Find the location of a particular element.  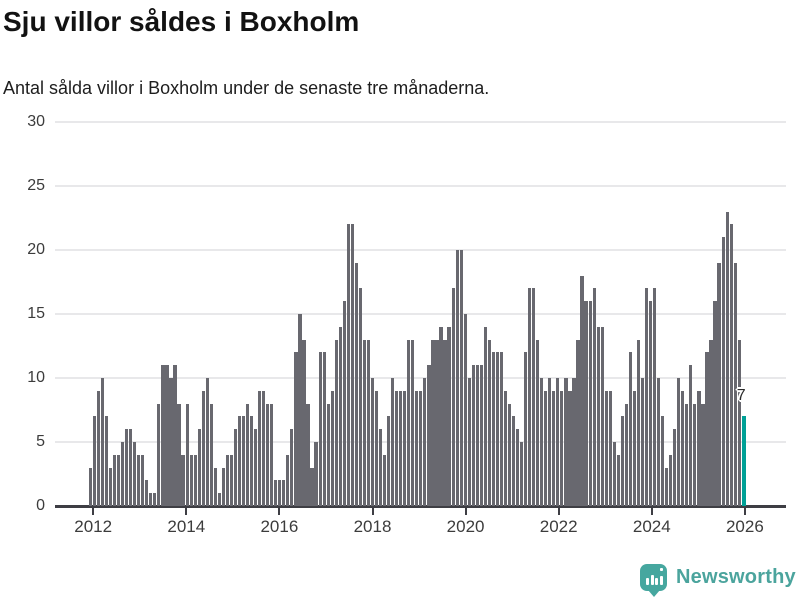

x-axis-tick-2022 is located at coordinates (558, 511).